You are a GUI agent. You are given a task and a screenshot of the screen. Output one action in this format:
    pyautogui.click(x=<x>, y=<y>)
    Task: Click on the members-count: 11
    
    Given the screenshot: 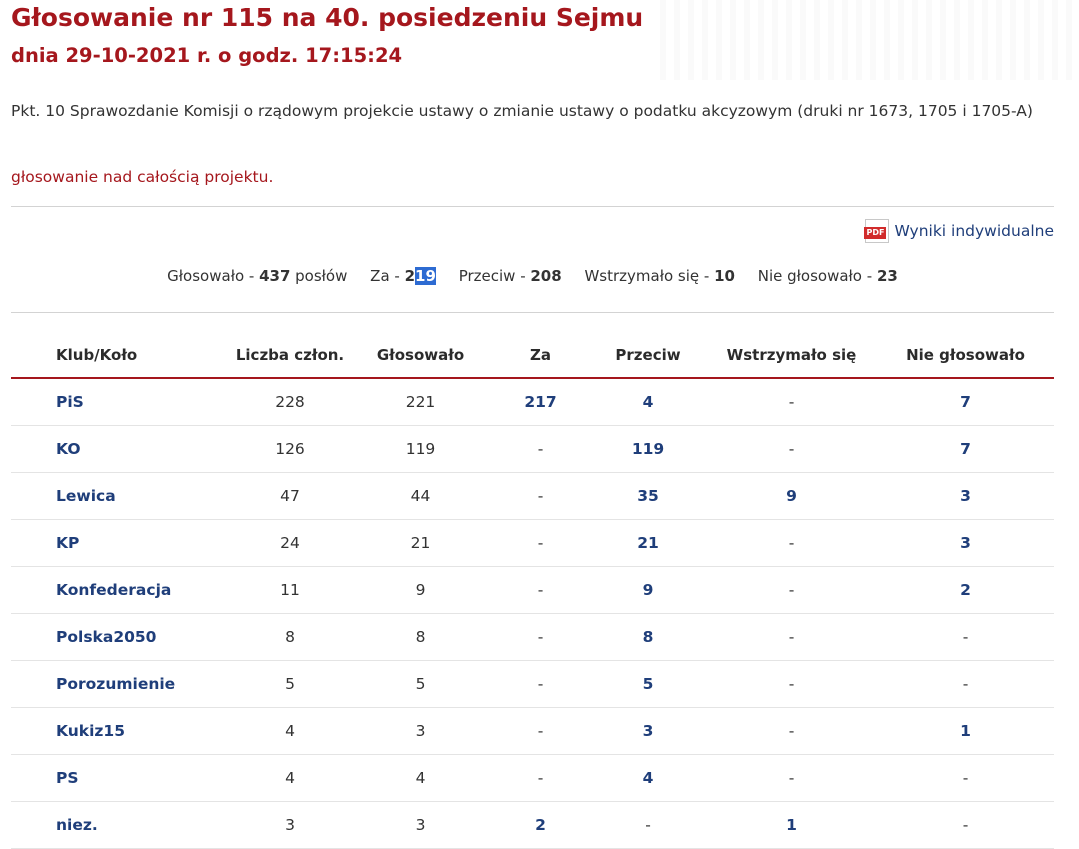 What is the action you would take?
    pyautogui.click(x=290, y=590)
    